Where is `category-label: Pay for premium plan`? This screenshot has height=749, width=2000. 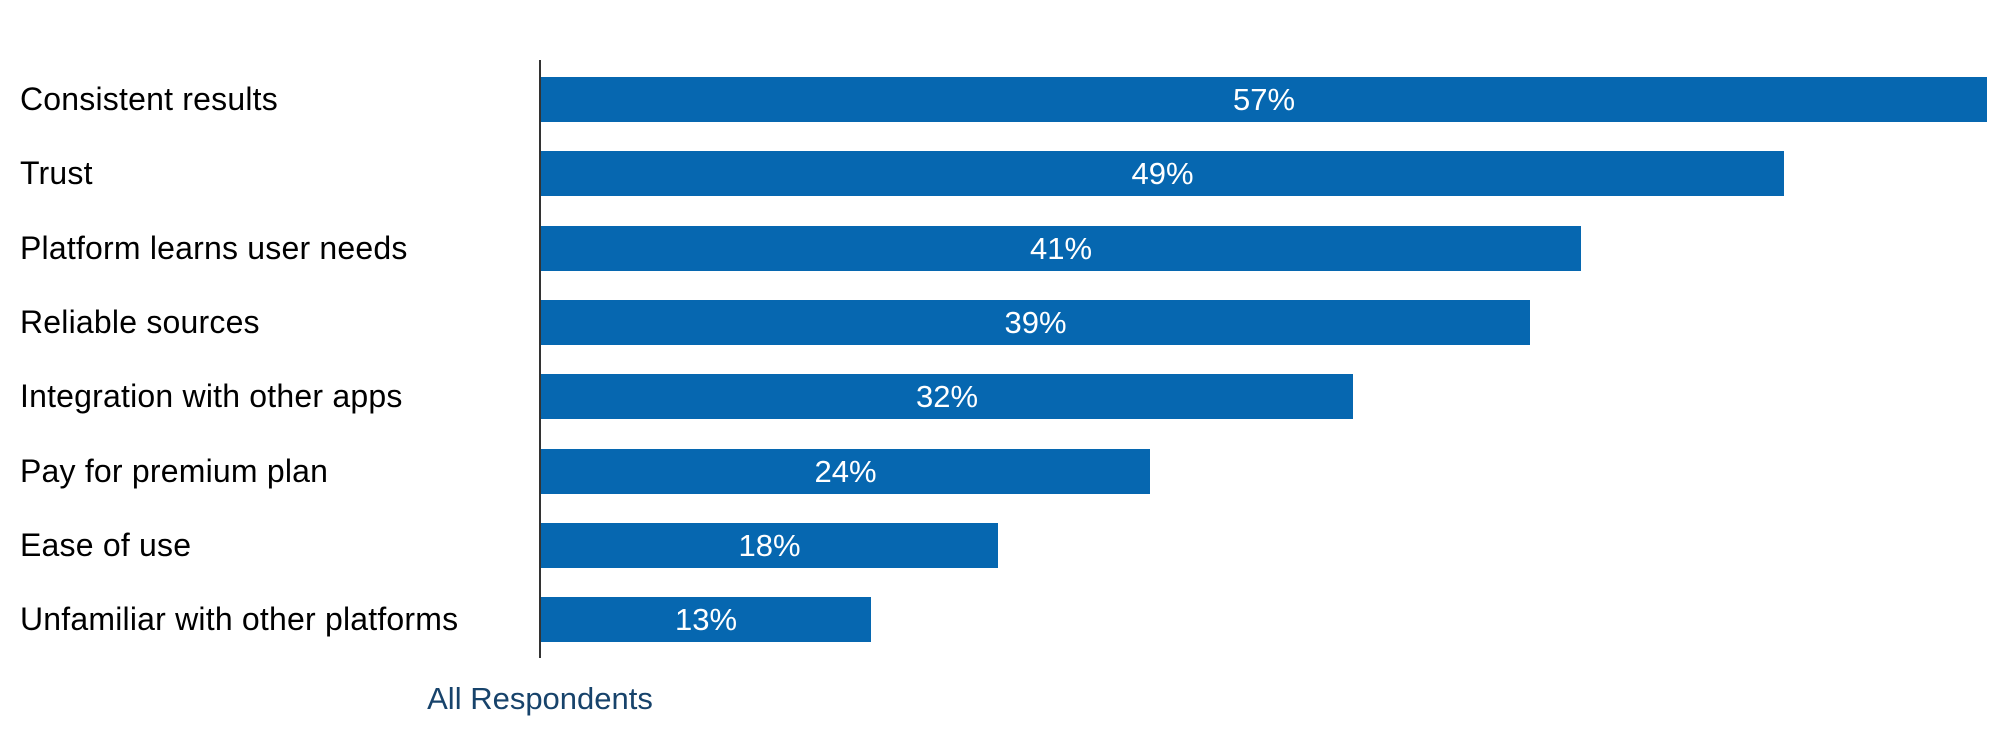 category-label: Pay for premium plan is located at coordinates (174, 471).